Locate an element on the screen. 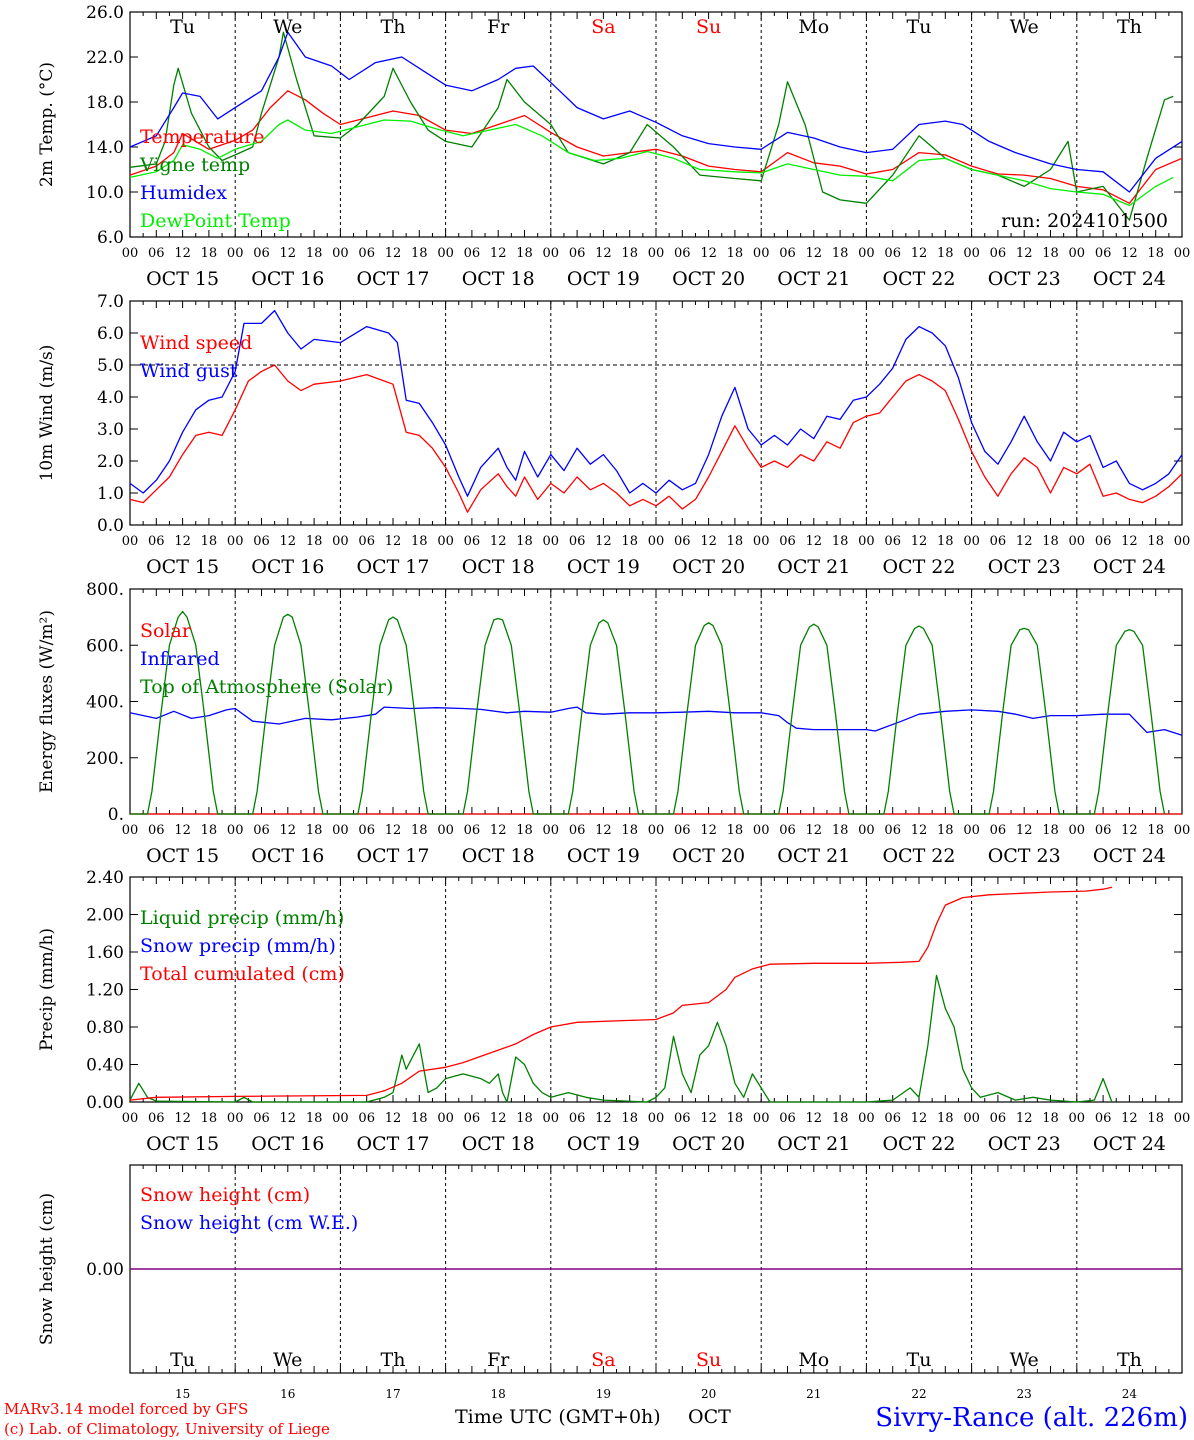  date-label: OCT 22 is located at coordinates (918, 279).